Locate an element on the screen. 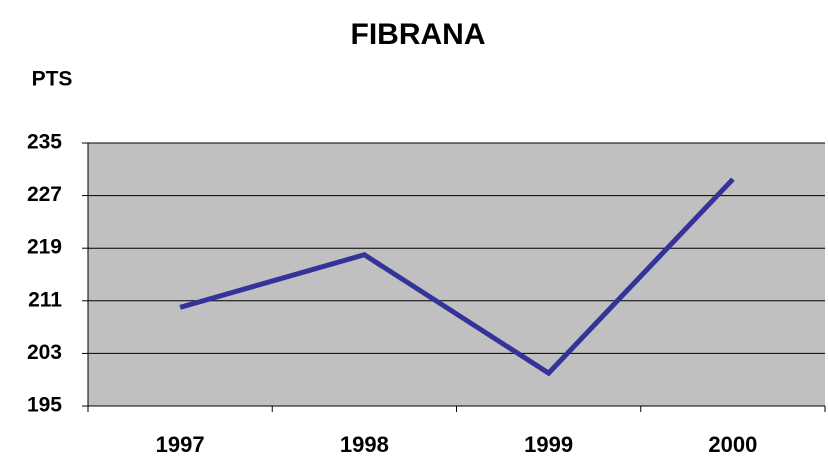  y-tick-label: 211 is located at coordinates (45, 299).